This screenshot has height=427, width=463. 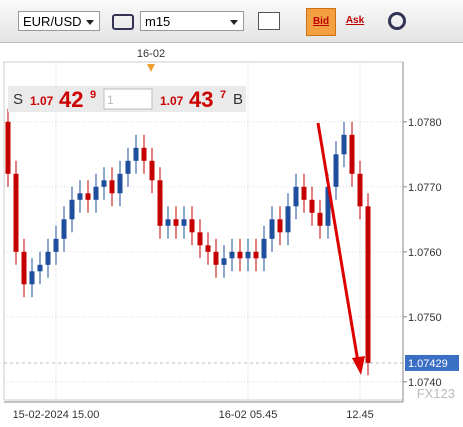 I want to click on buy-pips: 43, so click(x=201, y=99).